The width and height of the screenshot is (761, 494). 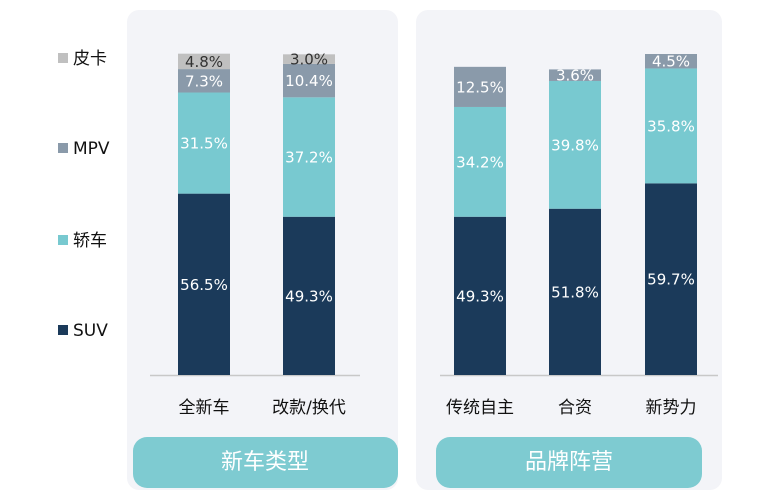 I want to click on data-label: 3.0%, so click(x=309, y=60).